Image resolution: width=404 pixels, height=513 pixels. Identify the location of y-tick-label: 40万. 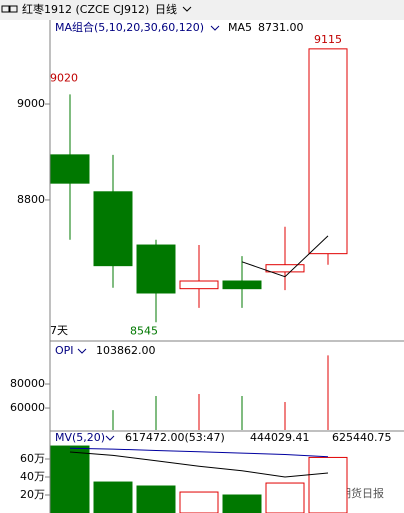
(32, 476).